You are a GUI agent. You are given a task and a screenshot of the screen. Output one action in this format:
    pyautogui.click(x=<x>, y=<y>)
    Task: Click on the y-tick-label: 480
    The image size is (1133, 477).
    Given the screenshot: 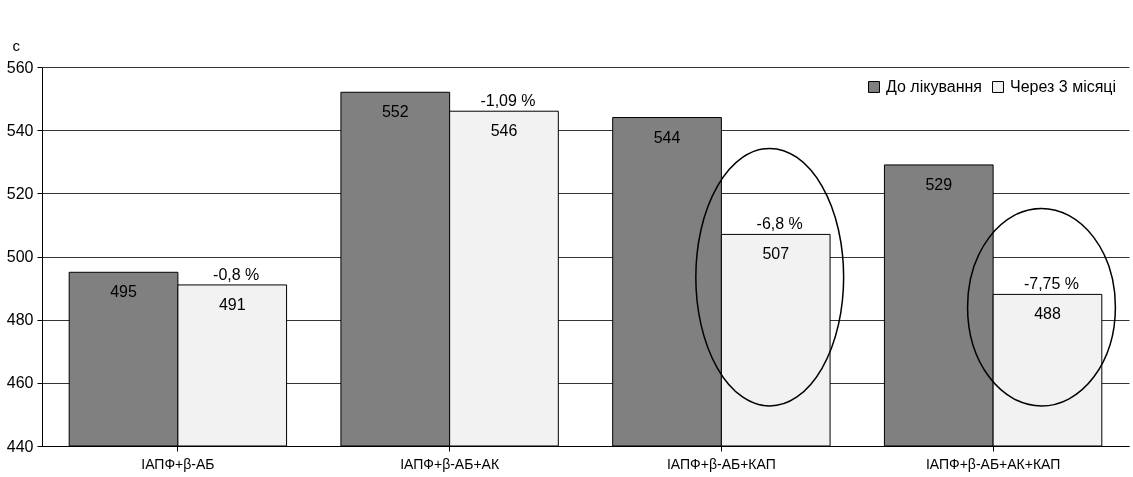 What is the action you would take?
    pyautogui.click(x=20, y=320)
    